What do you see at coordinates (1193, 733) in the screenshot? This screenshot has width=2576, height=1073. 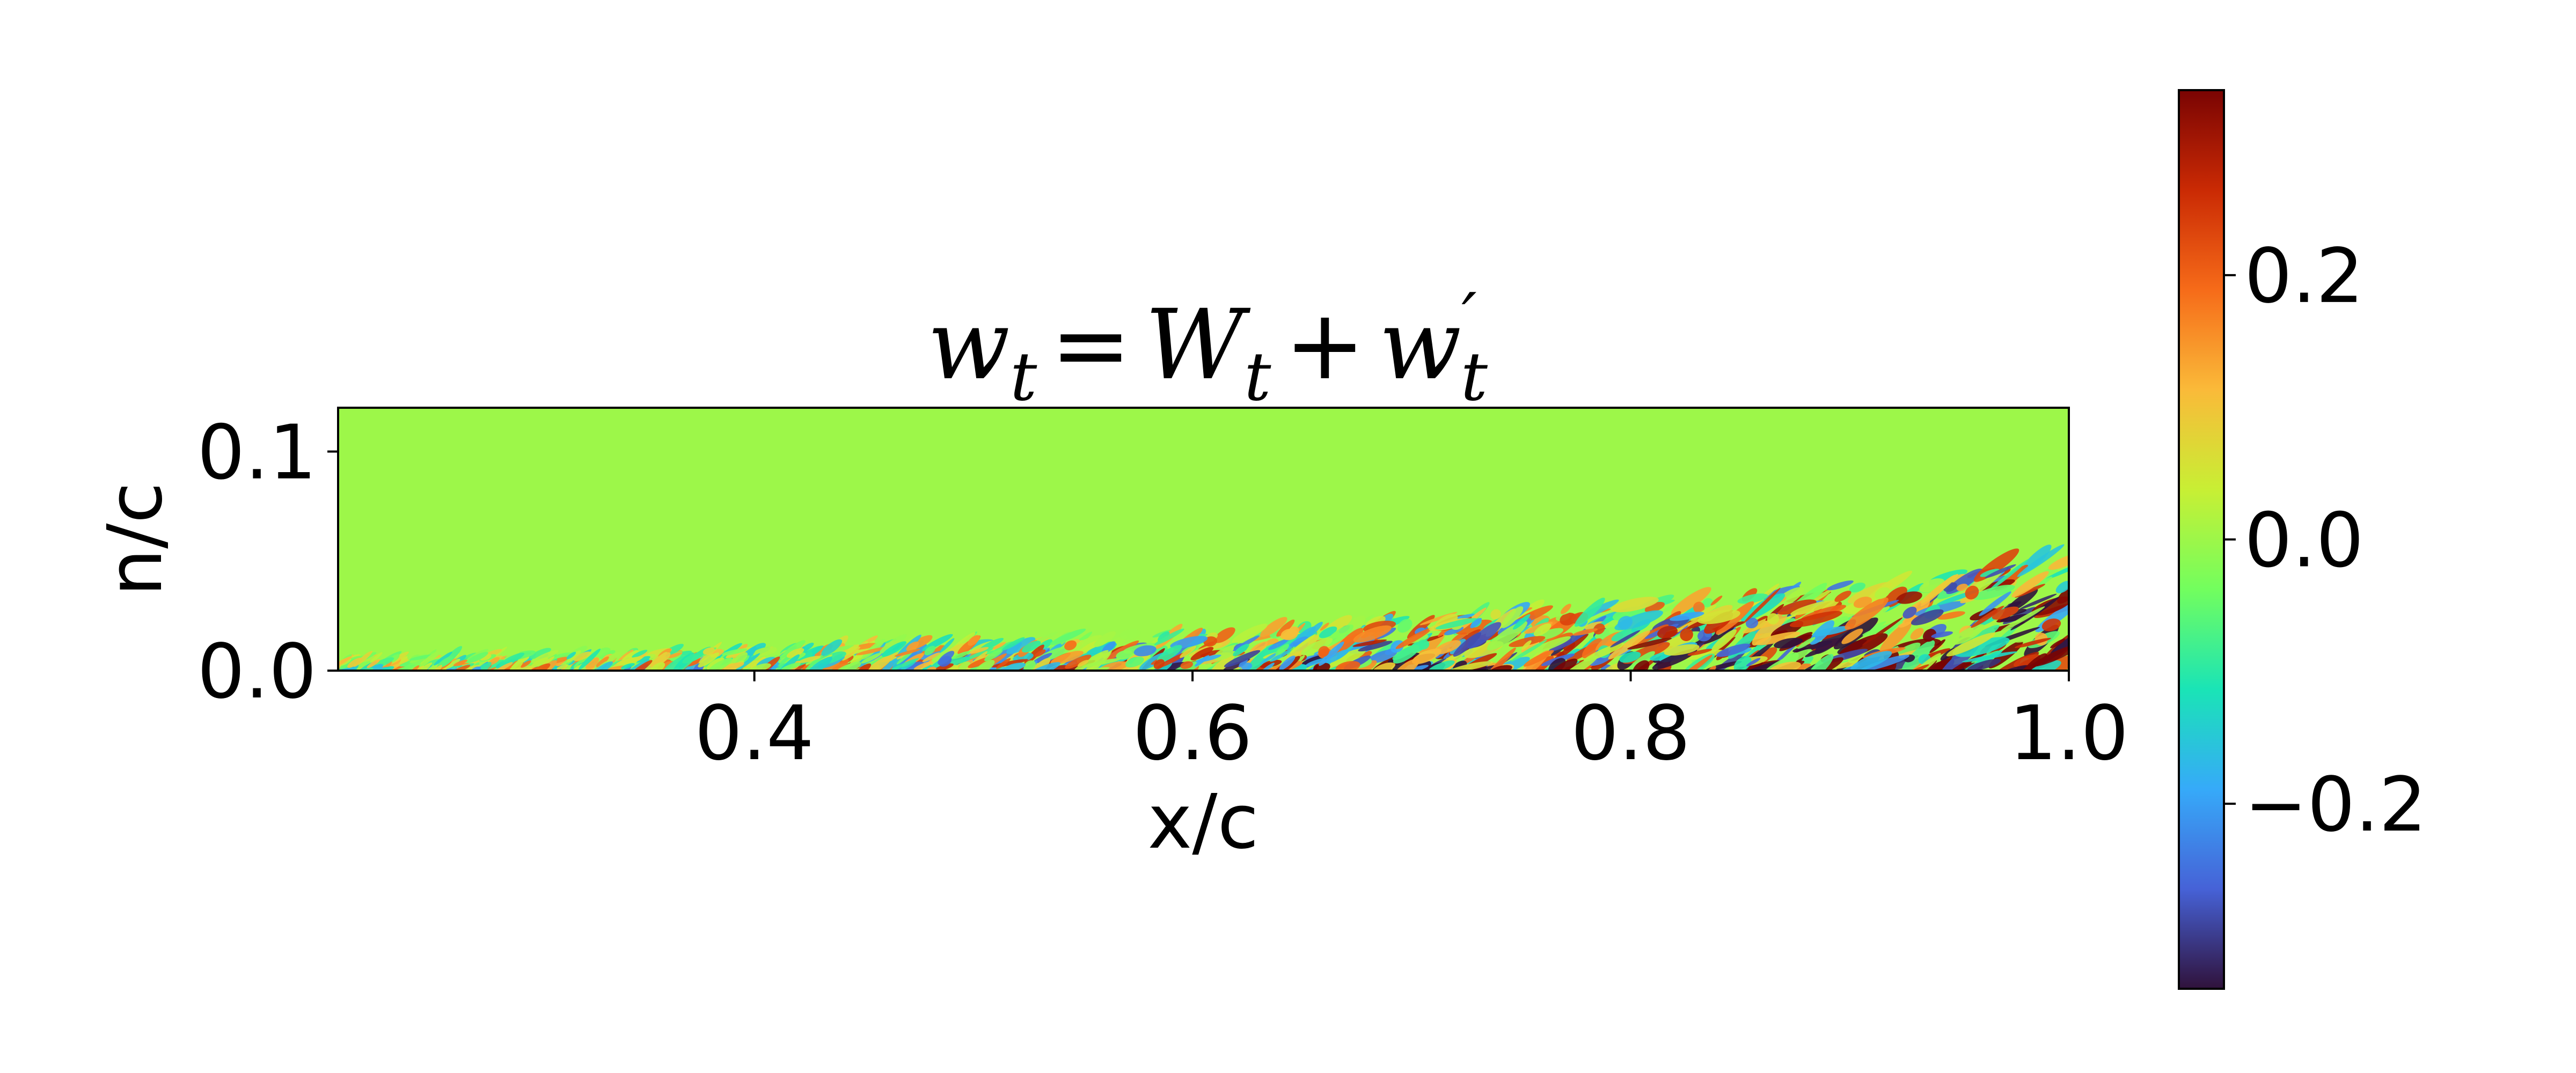 I see `x-tick-label: 0.6` at bounding box center [1193, 733].